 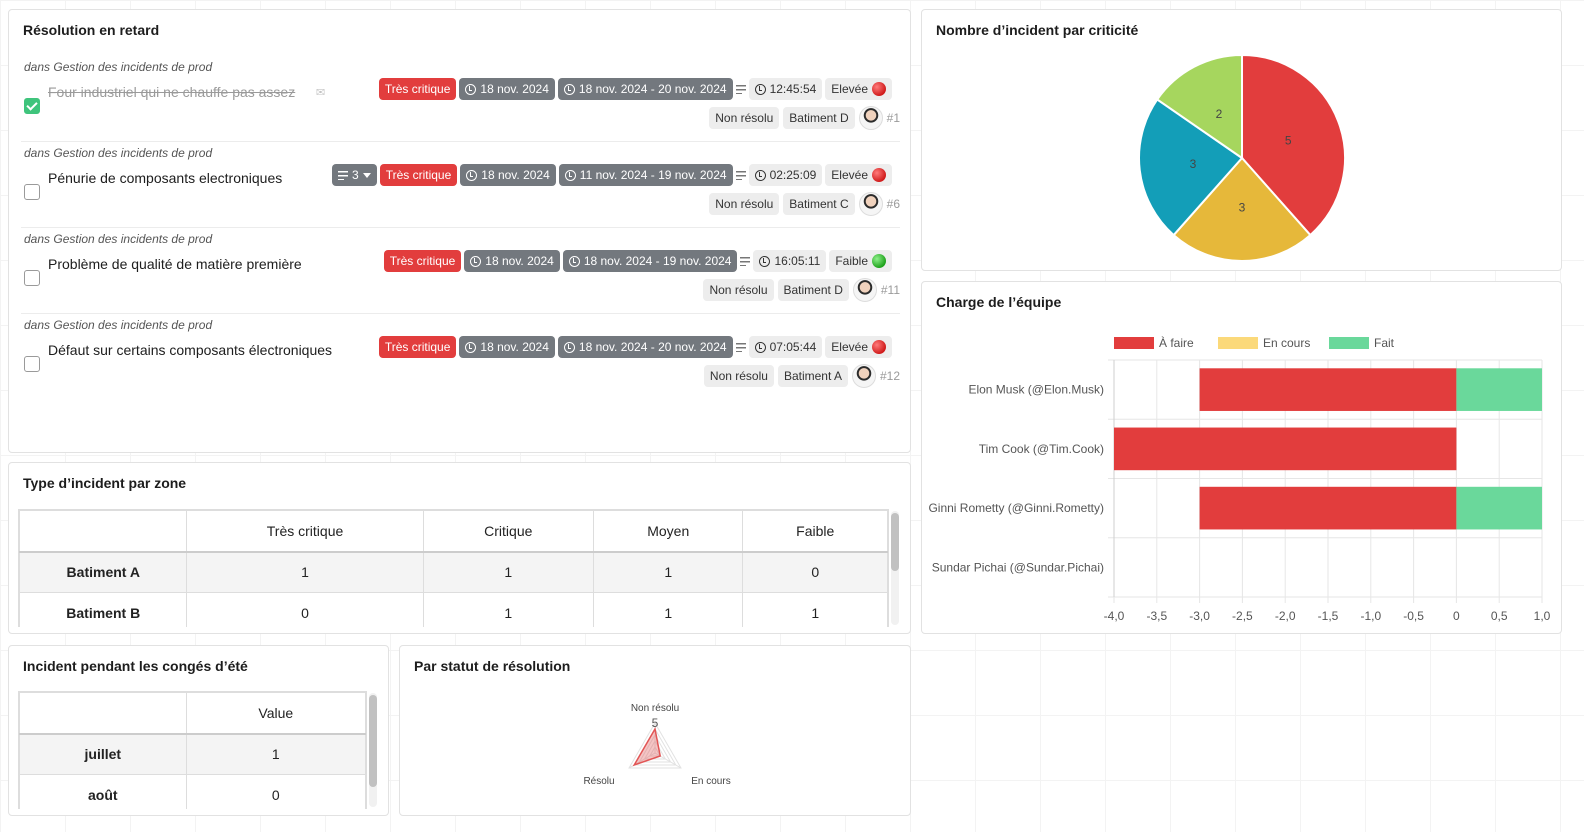 I want to click on radar-axis-label: En cours, so click(x=710, y=781).